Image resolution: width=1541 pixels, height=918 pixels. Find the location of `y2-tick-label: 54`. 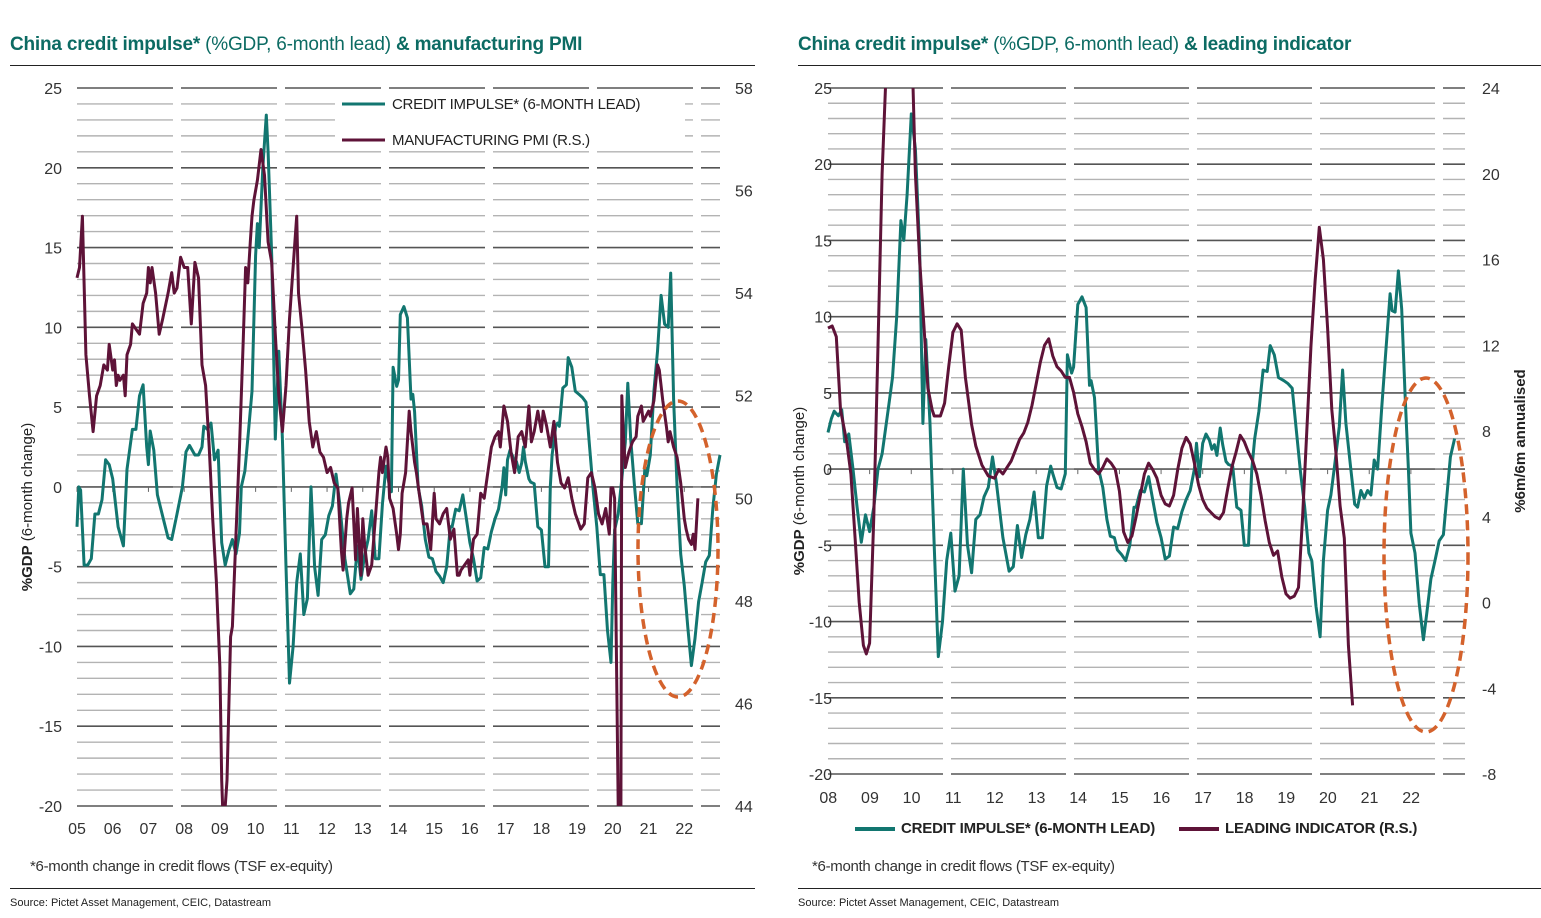

y2-tick-label: 54 is located at coordinates (744, 294).